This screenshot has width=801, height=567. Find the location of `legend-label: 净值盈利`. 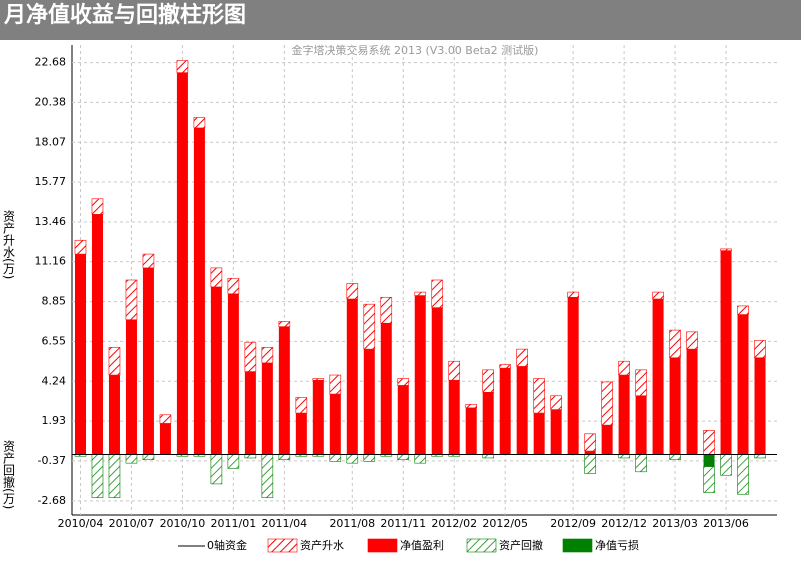

legend-label: 净值盈利 is located at coordinates (422, 545).